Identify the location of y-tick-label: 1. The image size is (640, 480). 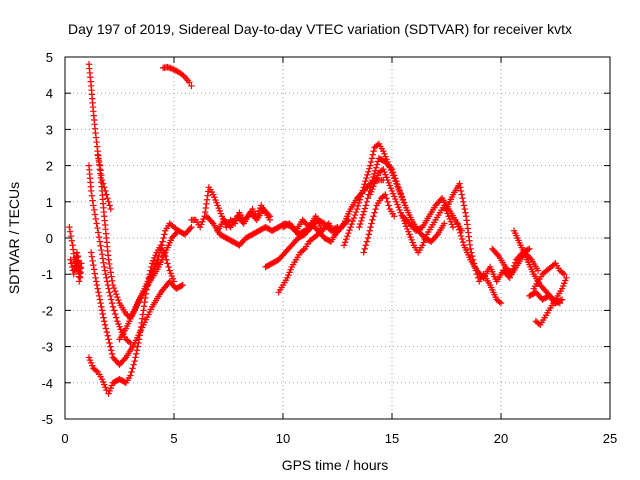
(49, 202).